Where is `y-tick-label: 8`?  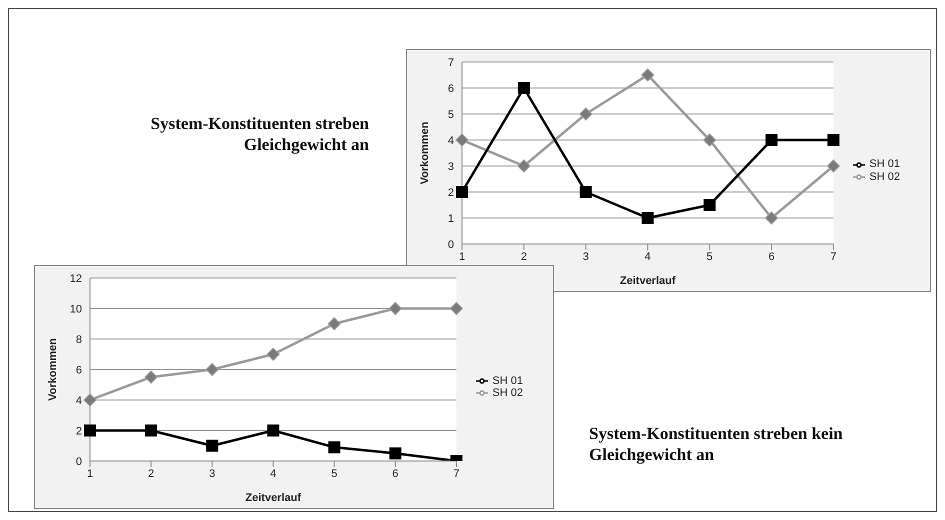 y-tick-label: 8 is located at coordinates (79, 340).